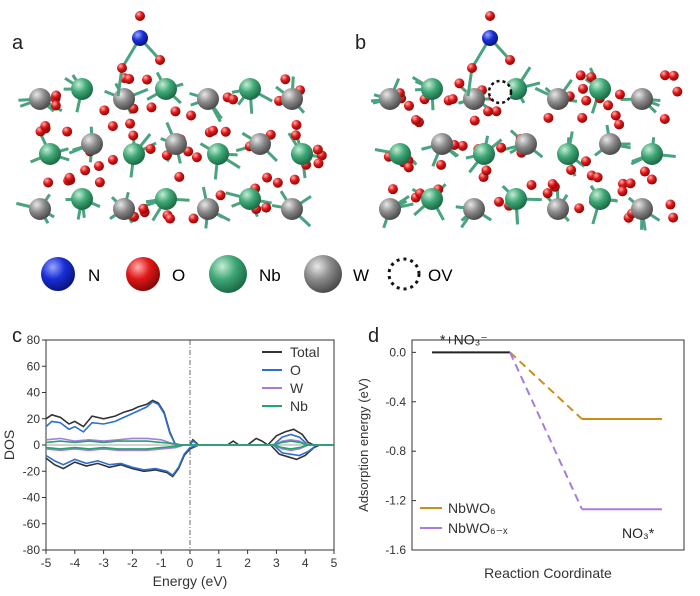 The width and height of the screenshot is (700, 596). I want to click on x-tick-label: -2, so click(132, 563).